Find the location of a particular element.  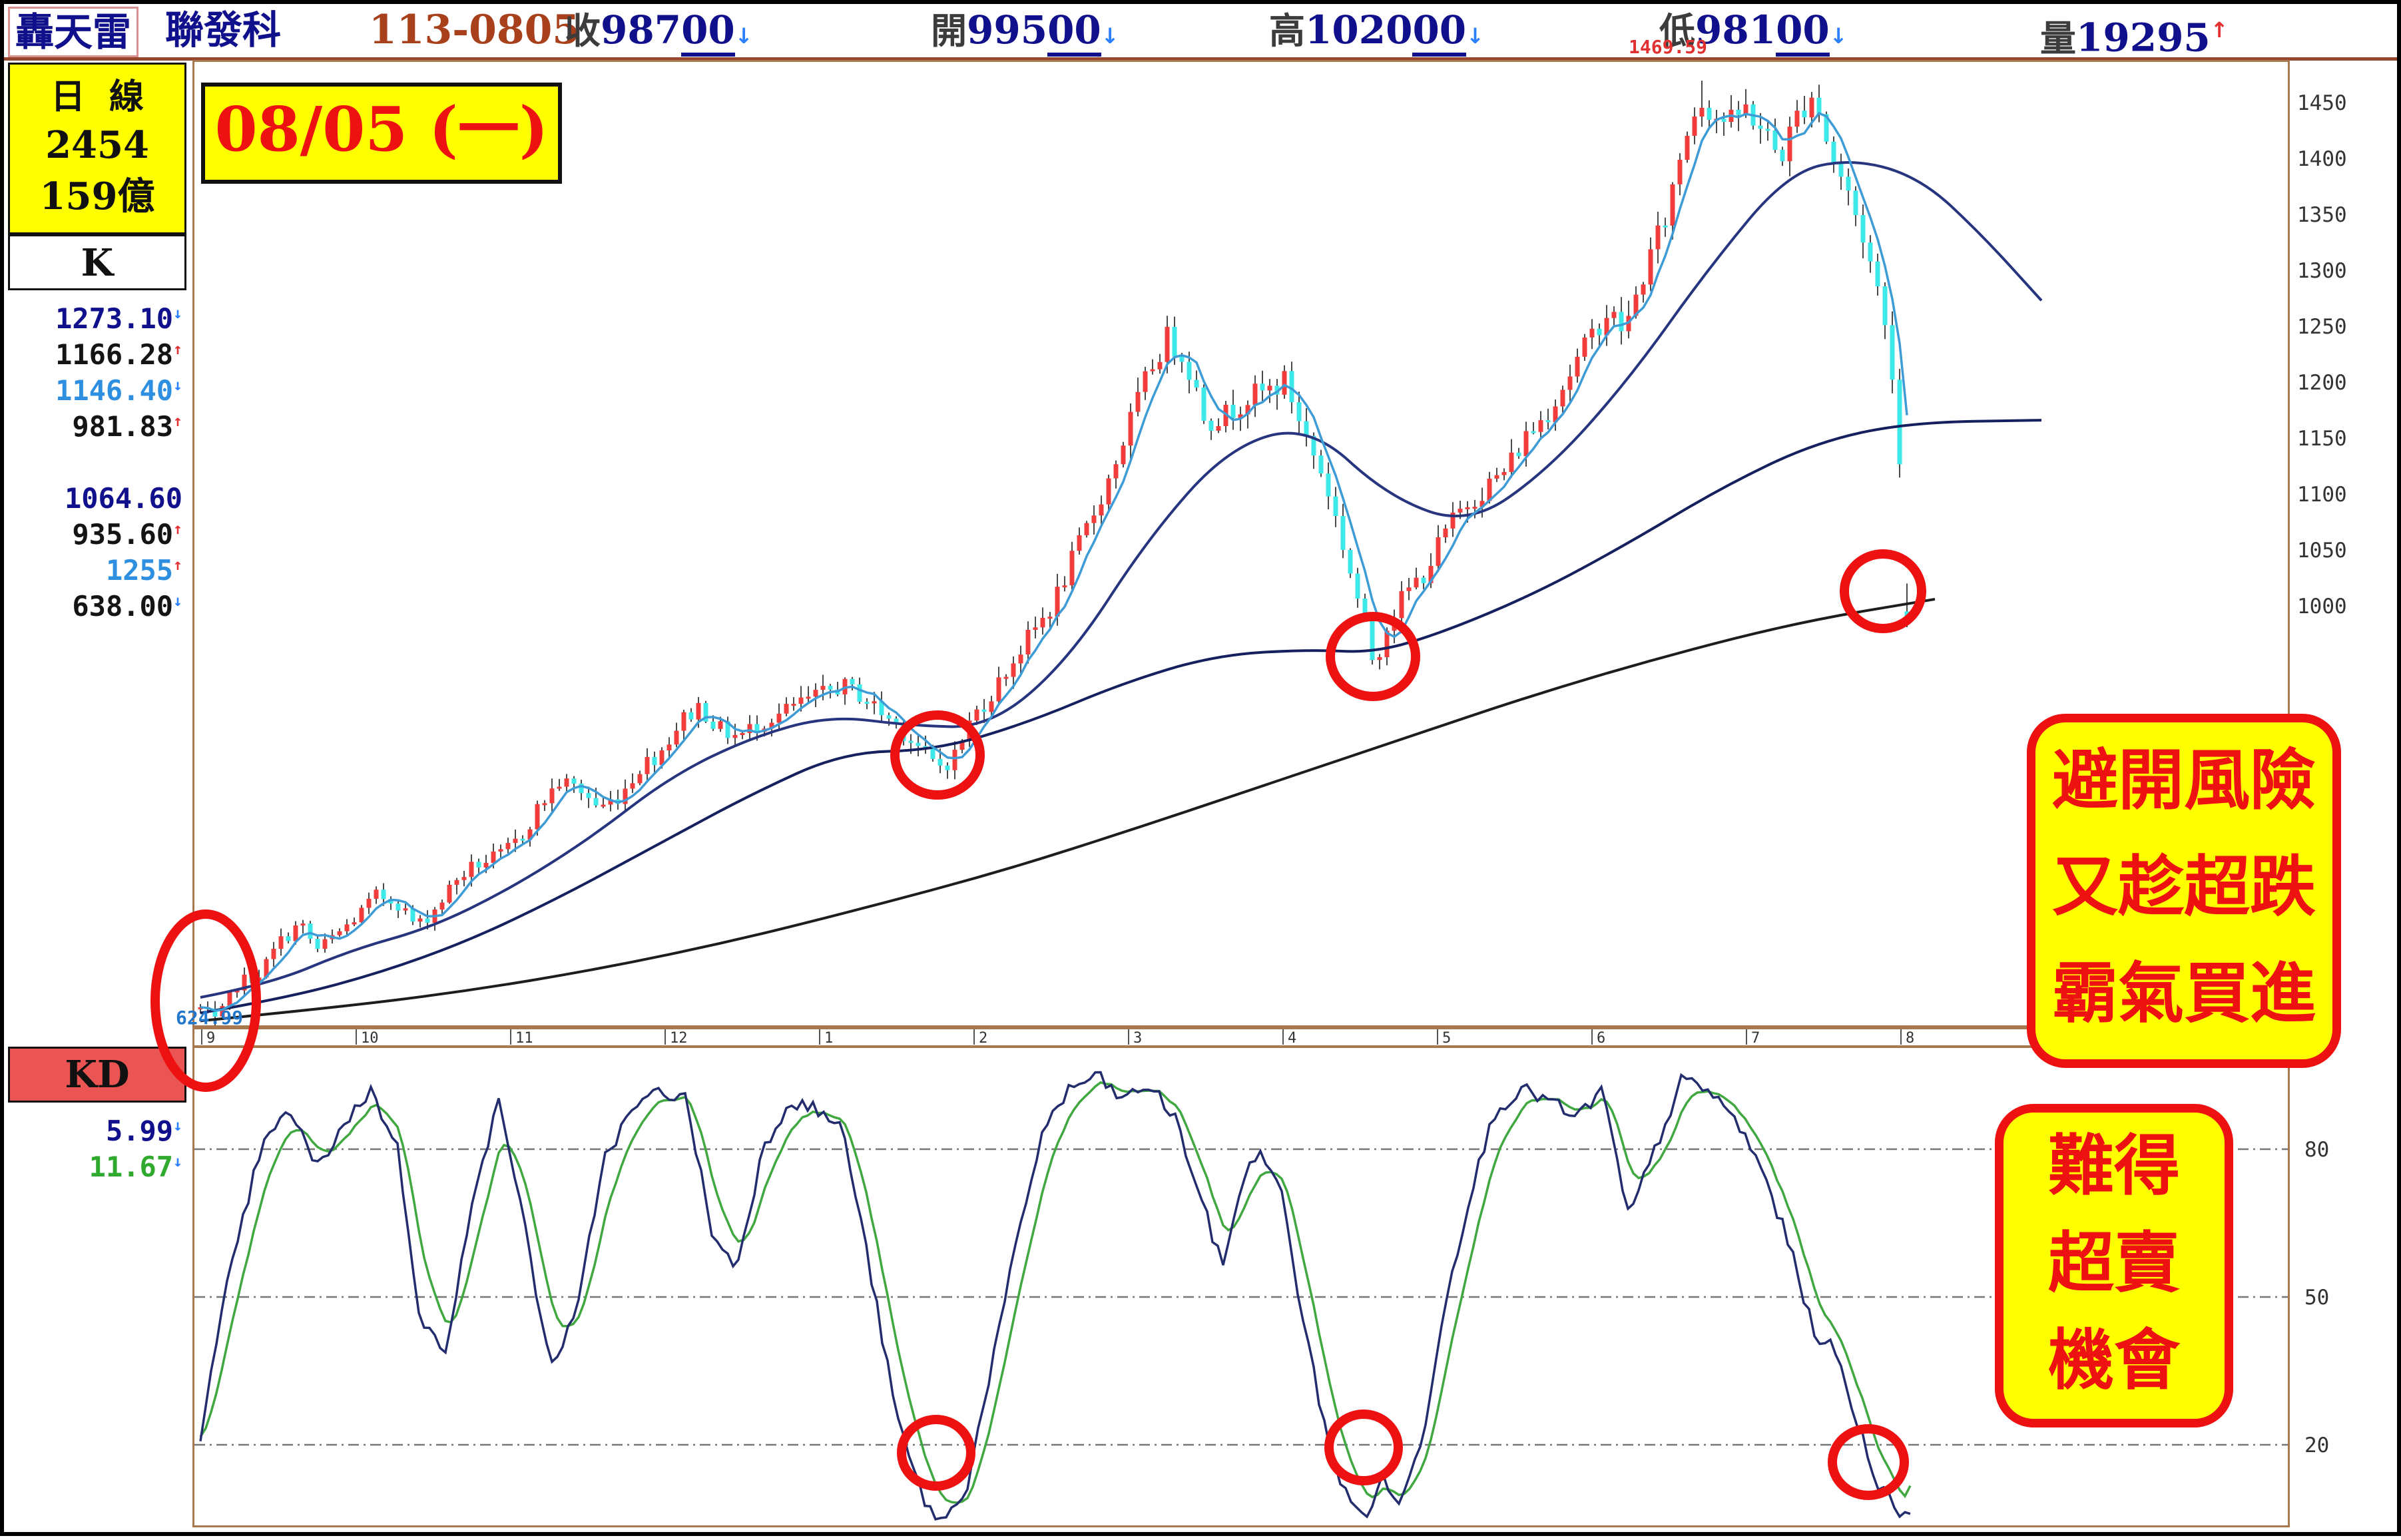

value-row: 1146.40↓ is located at coordinates (118, 390).